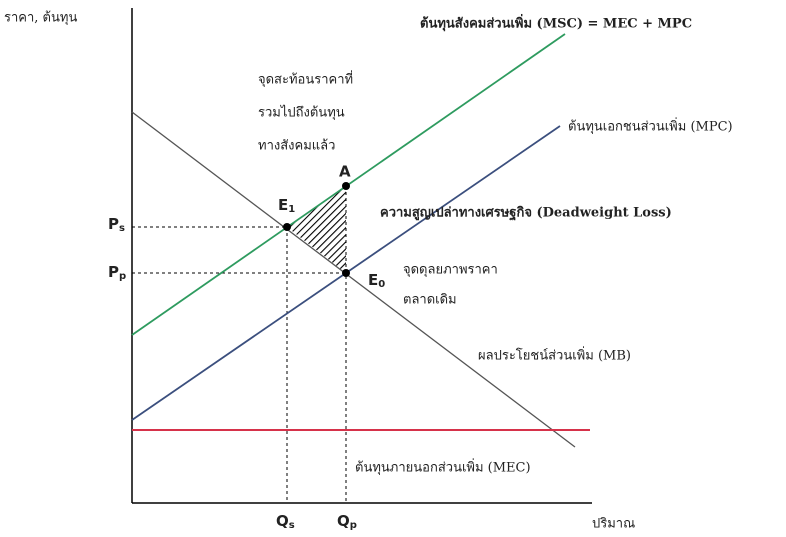  What do you see at coordinates (346, 186) in the screenshot?
I see `point-a` at bounding box center [346, 186].